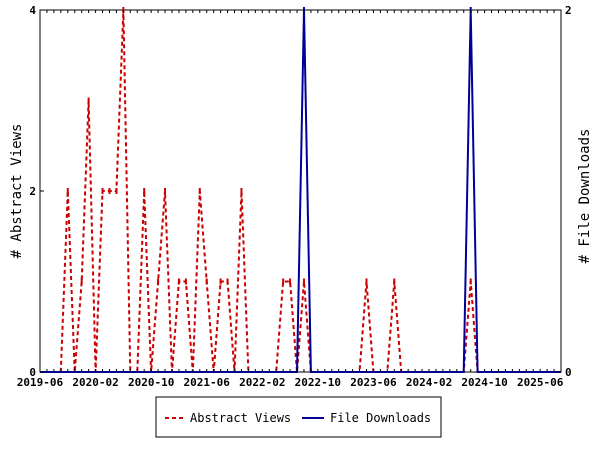  What do you see at coordinates (484, 382) in the screenshot?
I see `x-tick-label: 2024-10` at bounding box center [484, 382].